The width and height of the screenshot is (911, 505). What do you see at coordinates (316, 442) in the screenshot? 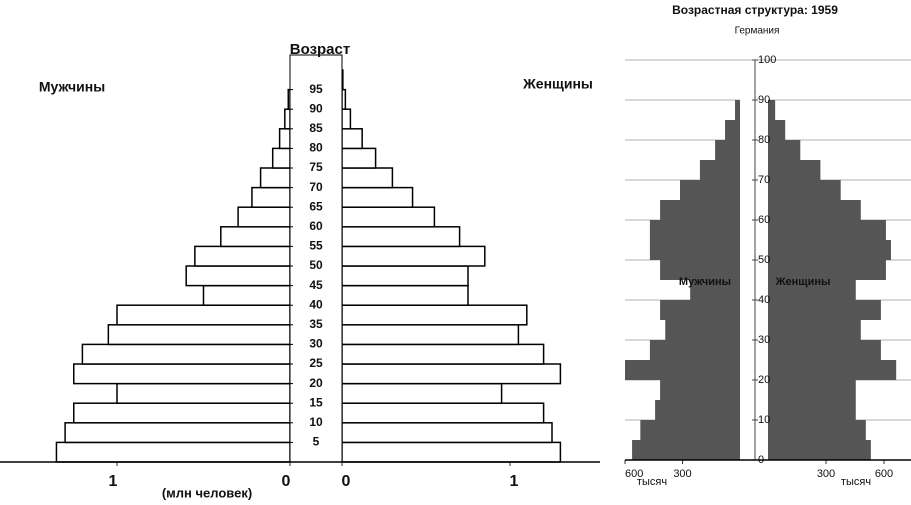
I see `y-tick-label: 5` at bounding box center [316, 442].